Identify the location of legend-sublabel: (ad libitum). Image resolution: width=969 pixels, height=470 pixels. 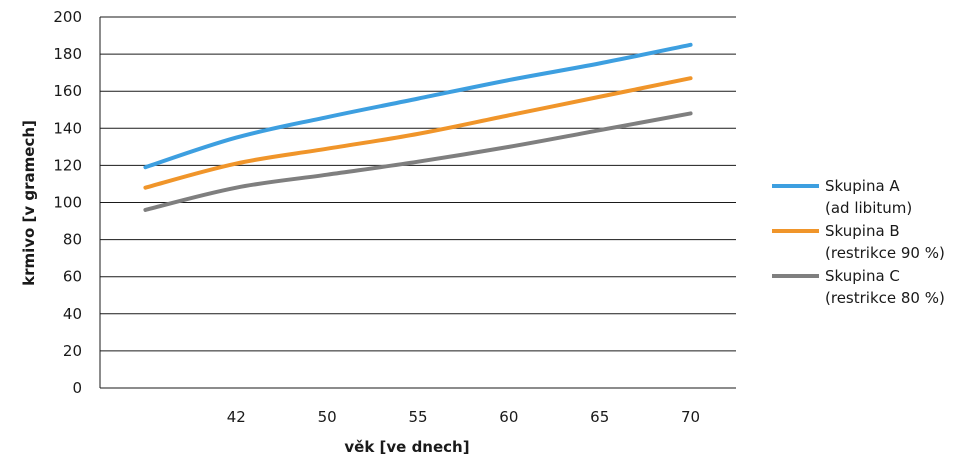
(868, 208).